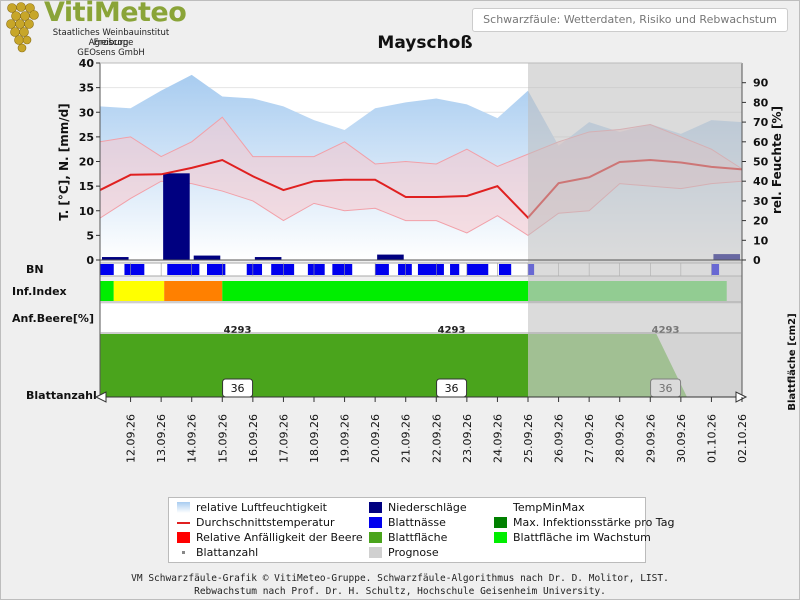 This screenshot has width=800, height=600. I want to click on legend-item: Niederschläge, so click(418, 507).